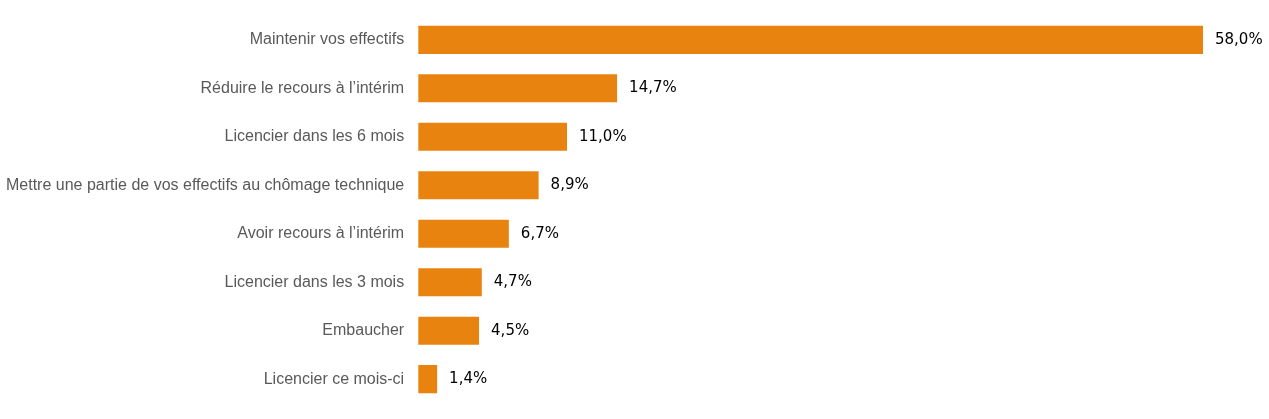 The height and width of the screenshot is (419, 1269). I want to click on y-tick-label: Réduire le recours à l’intérim, so click(302, 87).